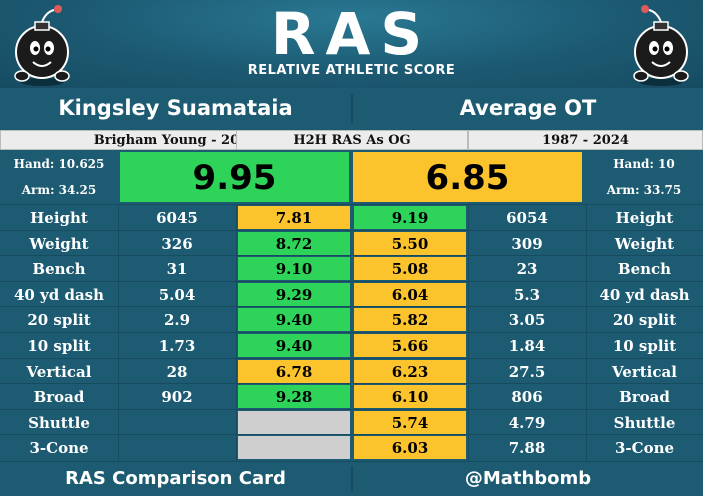 The image size is (703, 496). Describe the element at coordinates (644, 397) in the screenshot. I see `metric-label-right: Broad` at that location.